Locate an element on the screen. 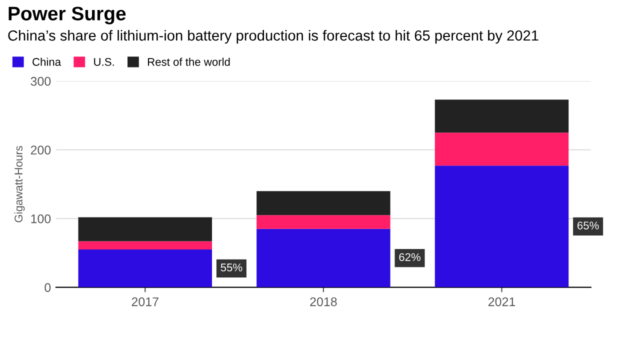 The height and width of the screenshot is (338, 622). annotation: 55% is located at coordinates (231, 268).